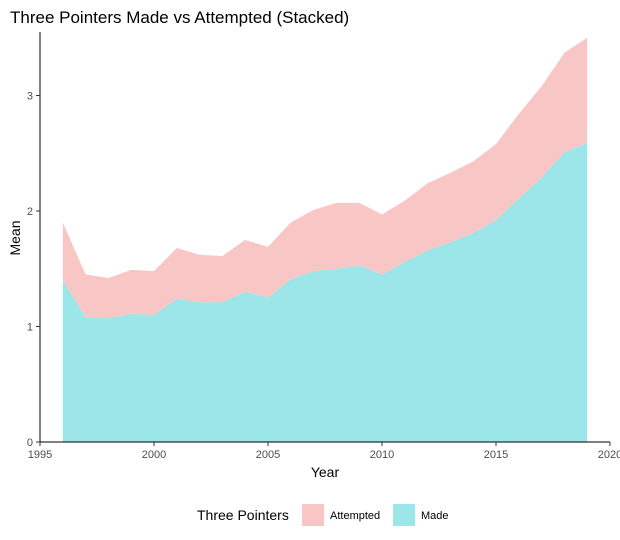 This screenshot has width=620, height=540. What do you see at coordinates (325, 472) in the screenshot?
I see `x-axis-title: Year` at bounding box center [325, 472].